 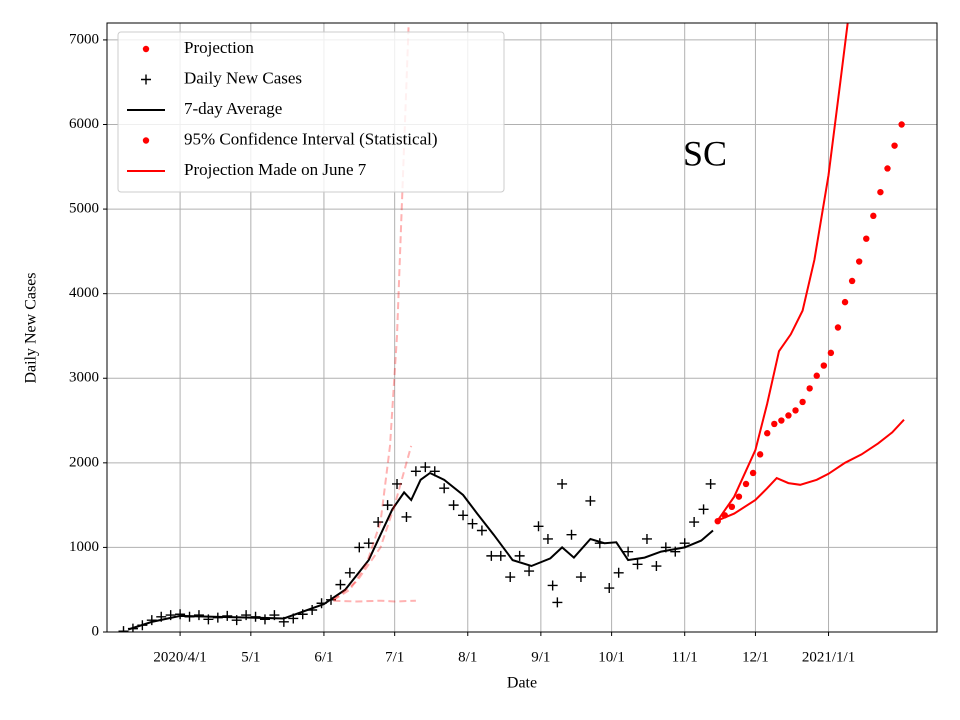 I want to click on y-tick-label: 6000, so click(x=84, y=124).